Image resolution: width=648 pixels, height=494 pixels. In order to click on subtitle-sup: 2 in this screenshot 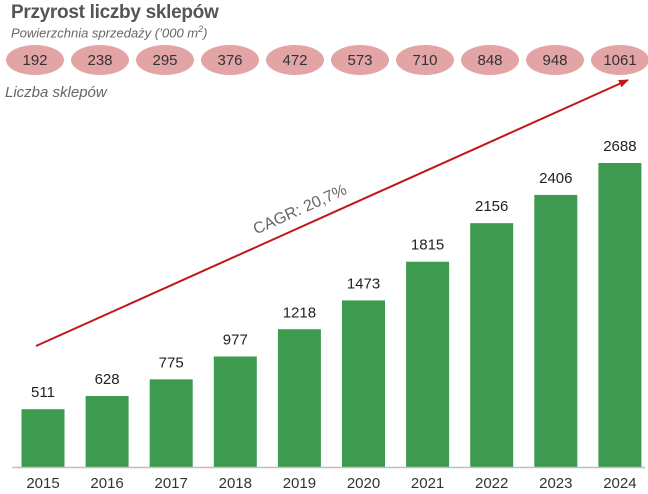, I will do `click(201, 29)`.